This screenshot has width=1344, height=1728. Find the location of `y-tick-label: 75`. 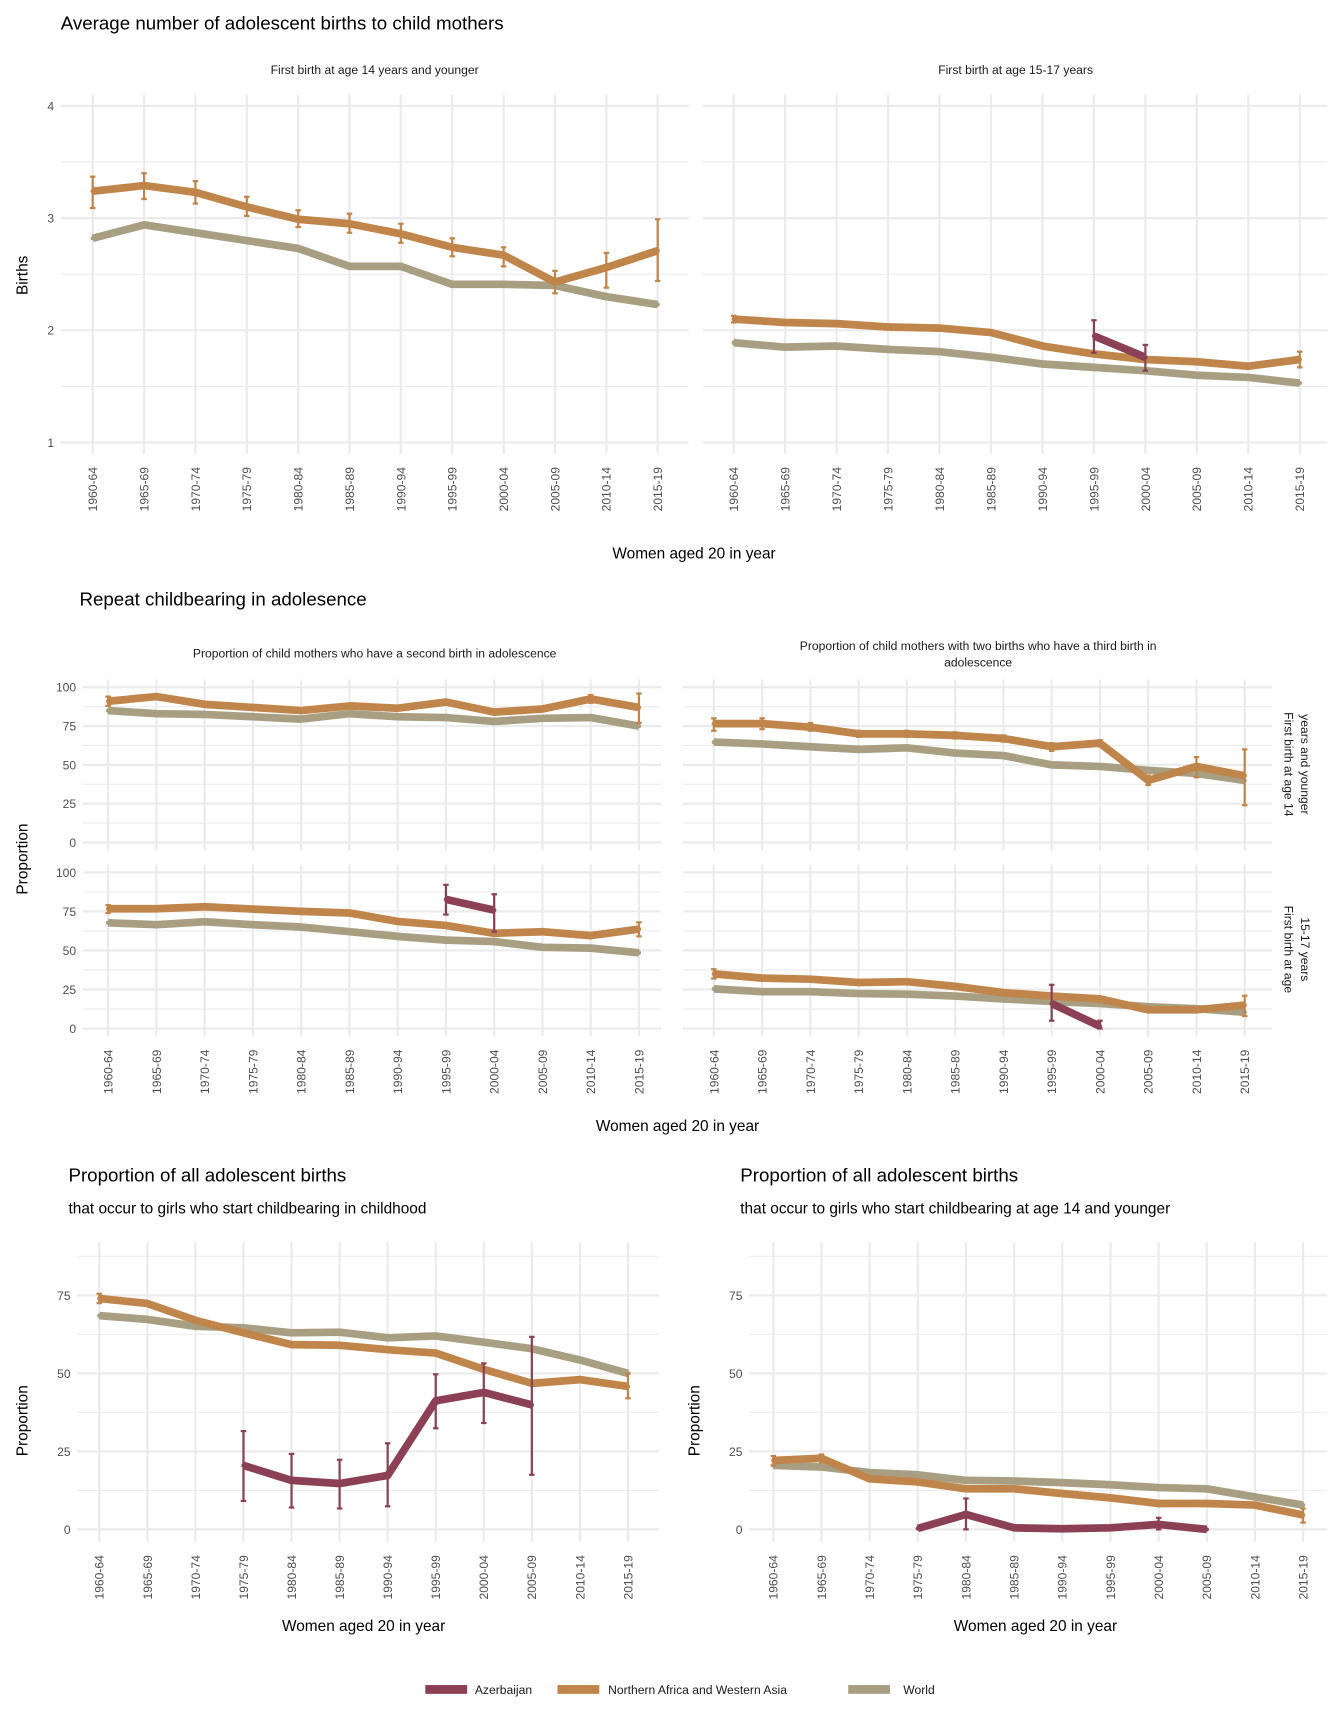

y-tick-label: 75 is located at coordinates (64, 1296).